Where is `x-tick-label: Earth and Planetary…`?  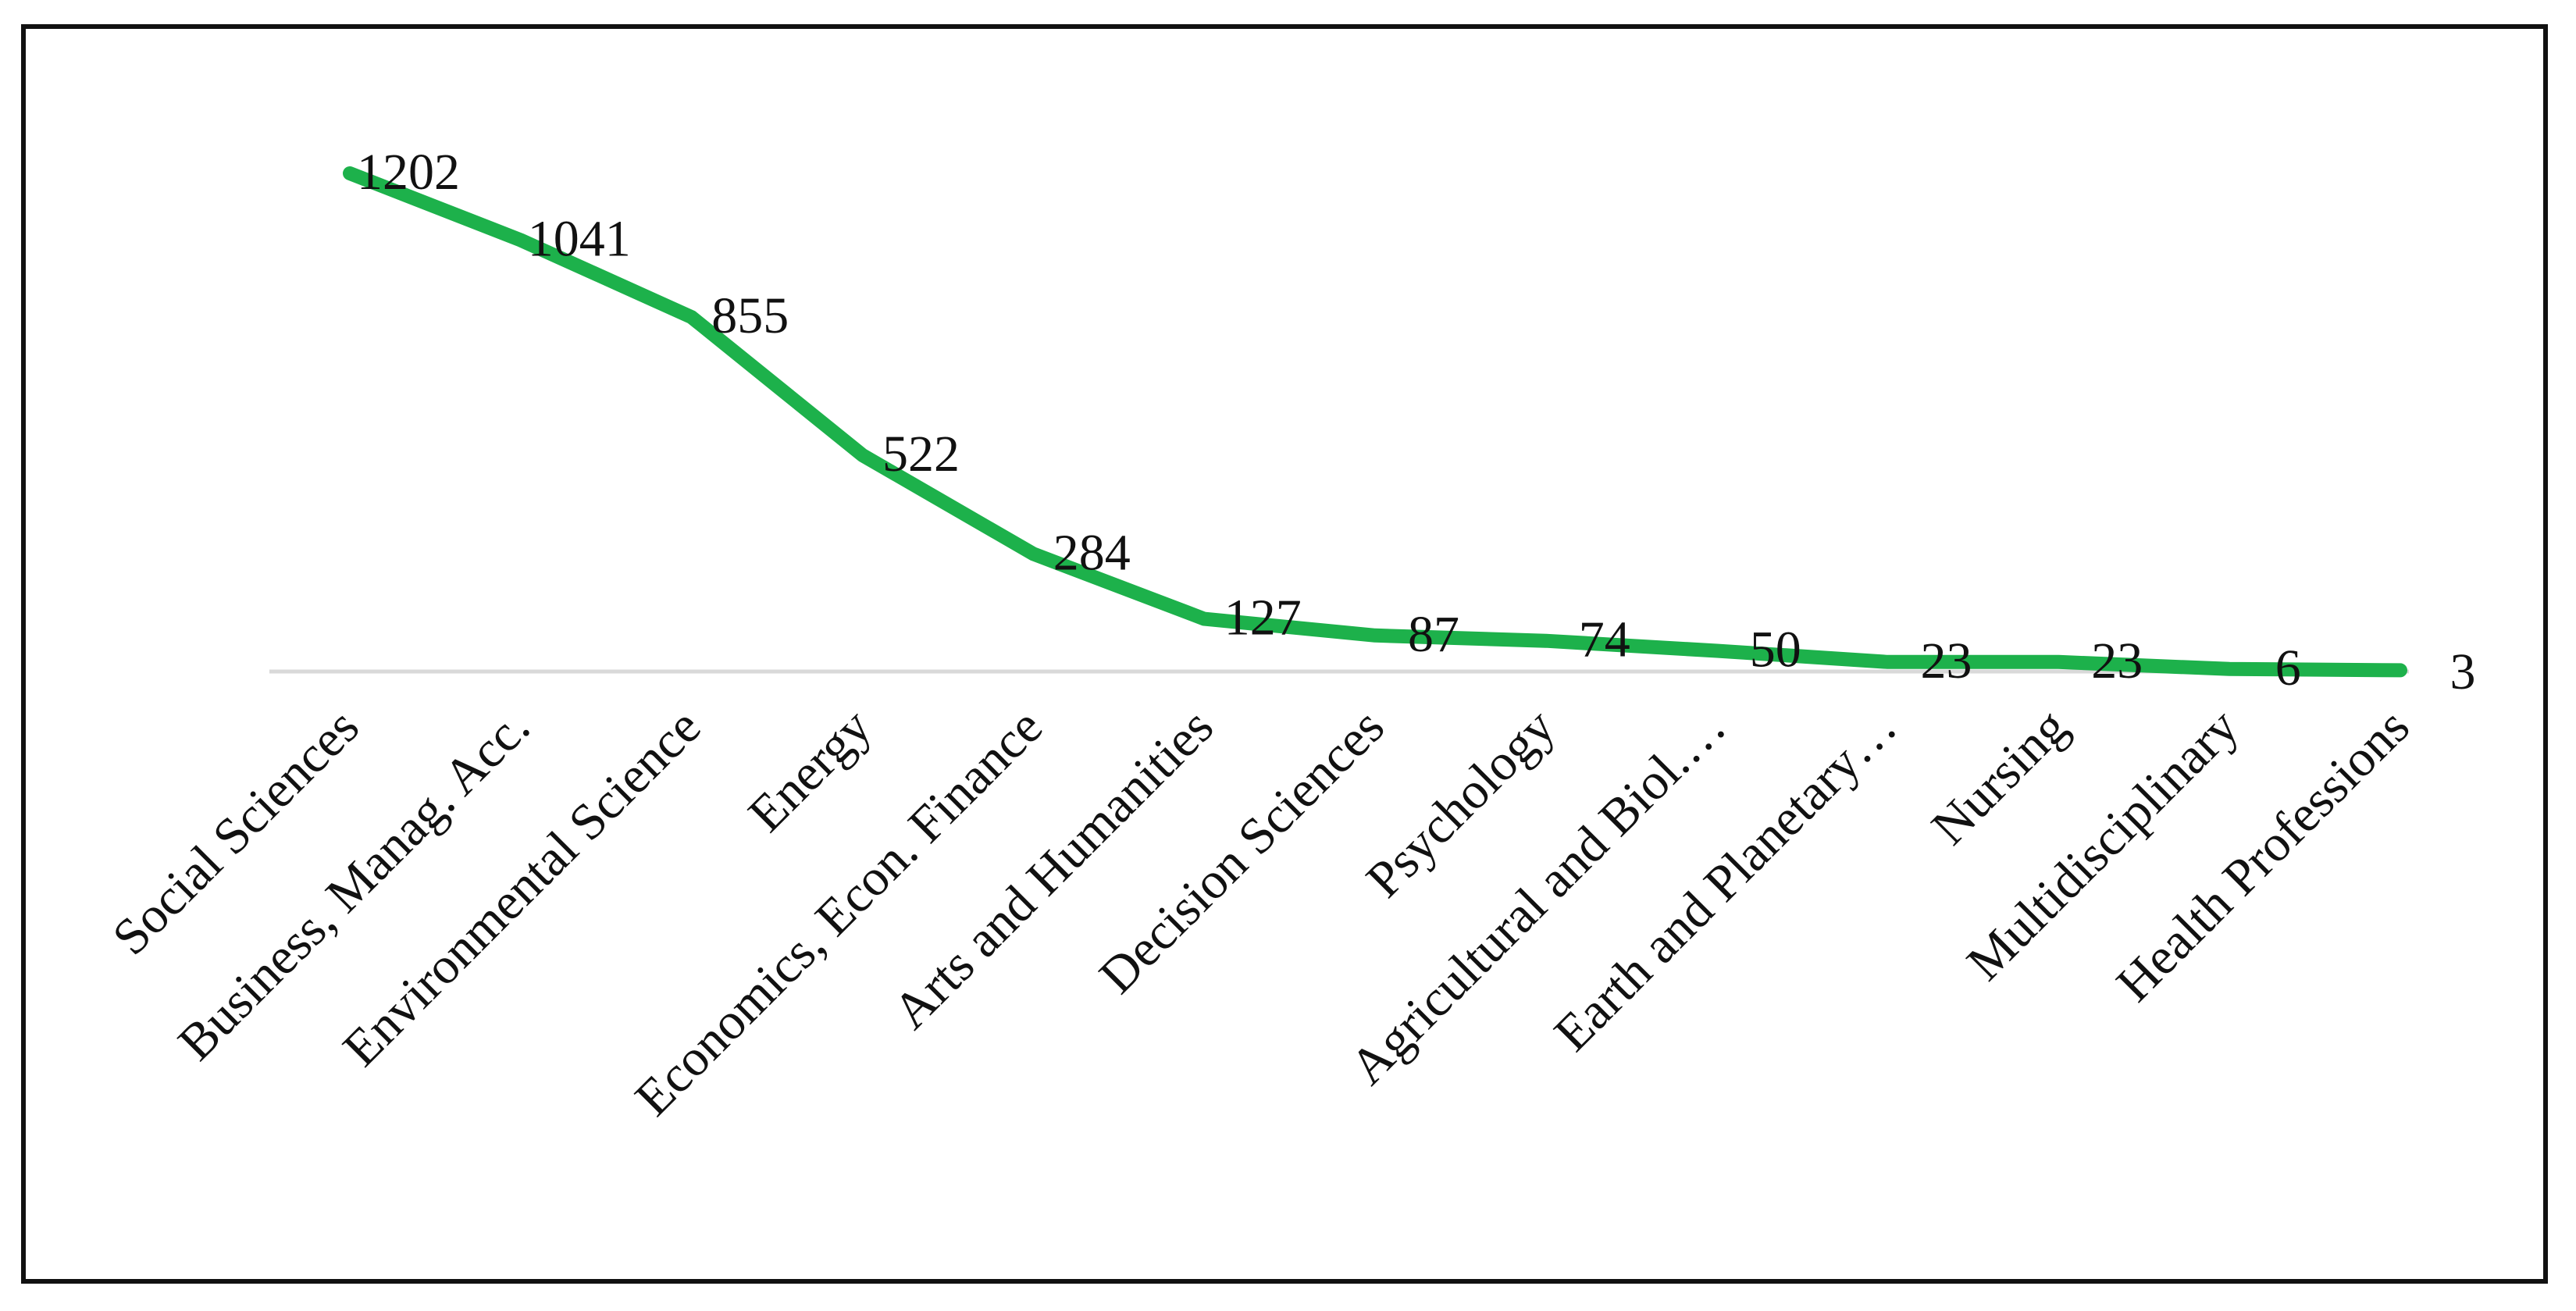
x-tick-label: Earth and Planetary… is located at coordinates (1726, 880).